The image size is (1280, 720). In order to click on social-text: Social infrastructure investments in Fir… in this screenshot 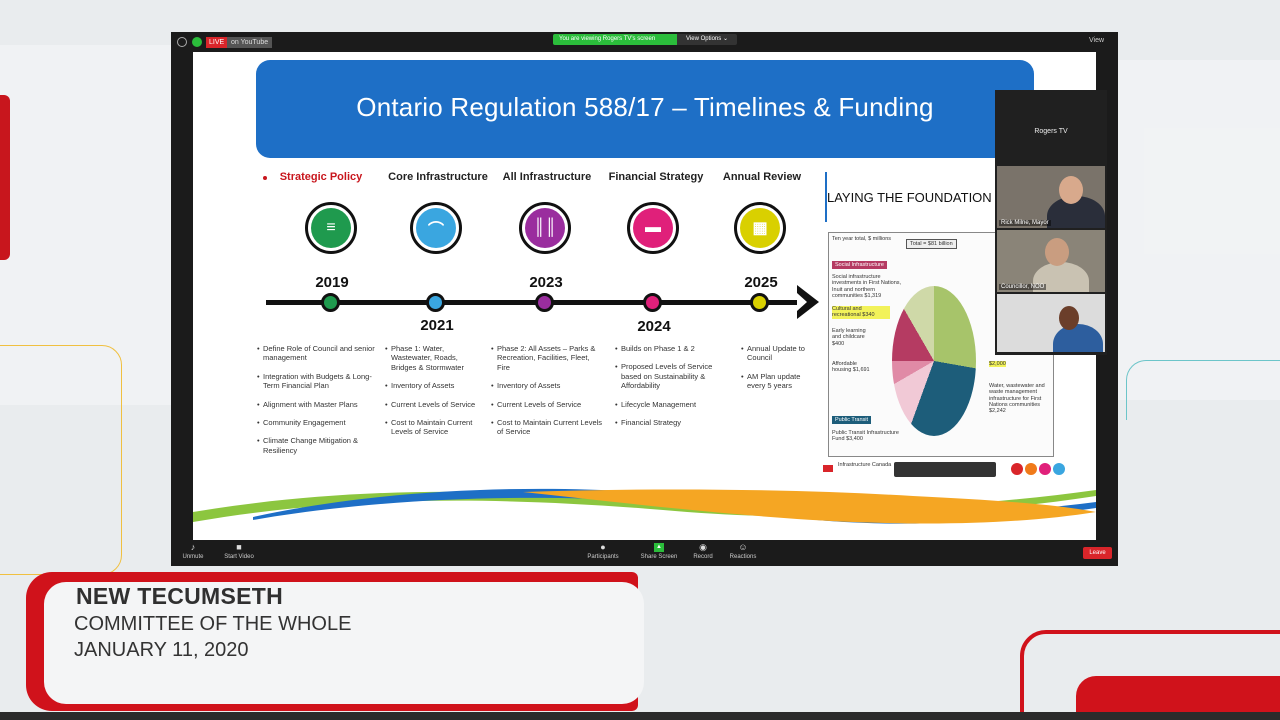, I will do `click(867, 286)`.